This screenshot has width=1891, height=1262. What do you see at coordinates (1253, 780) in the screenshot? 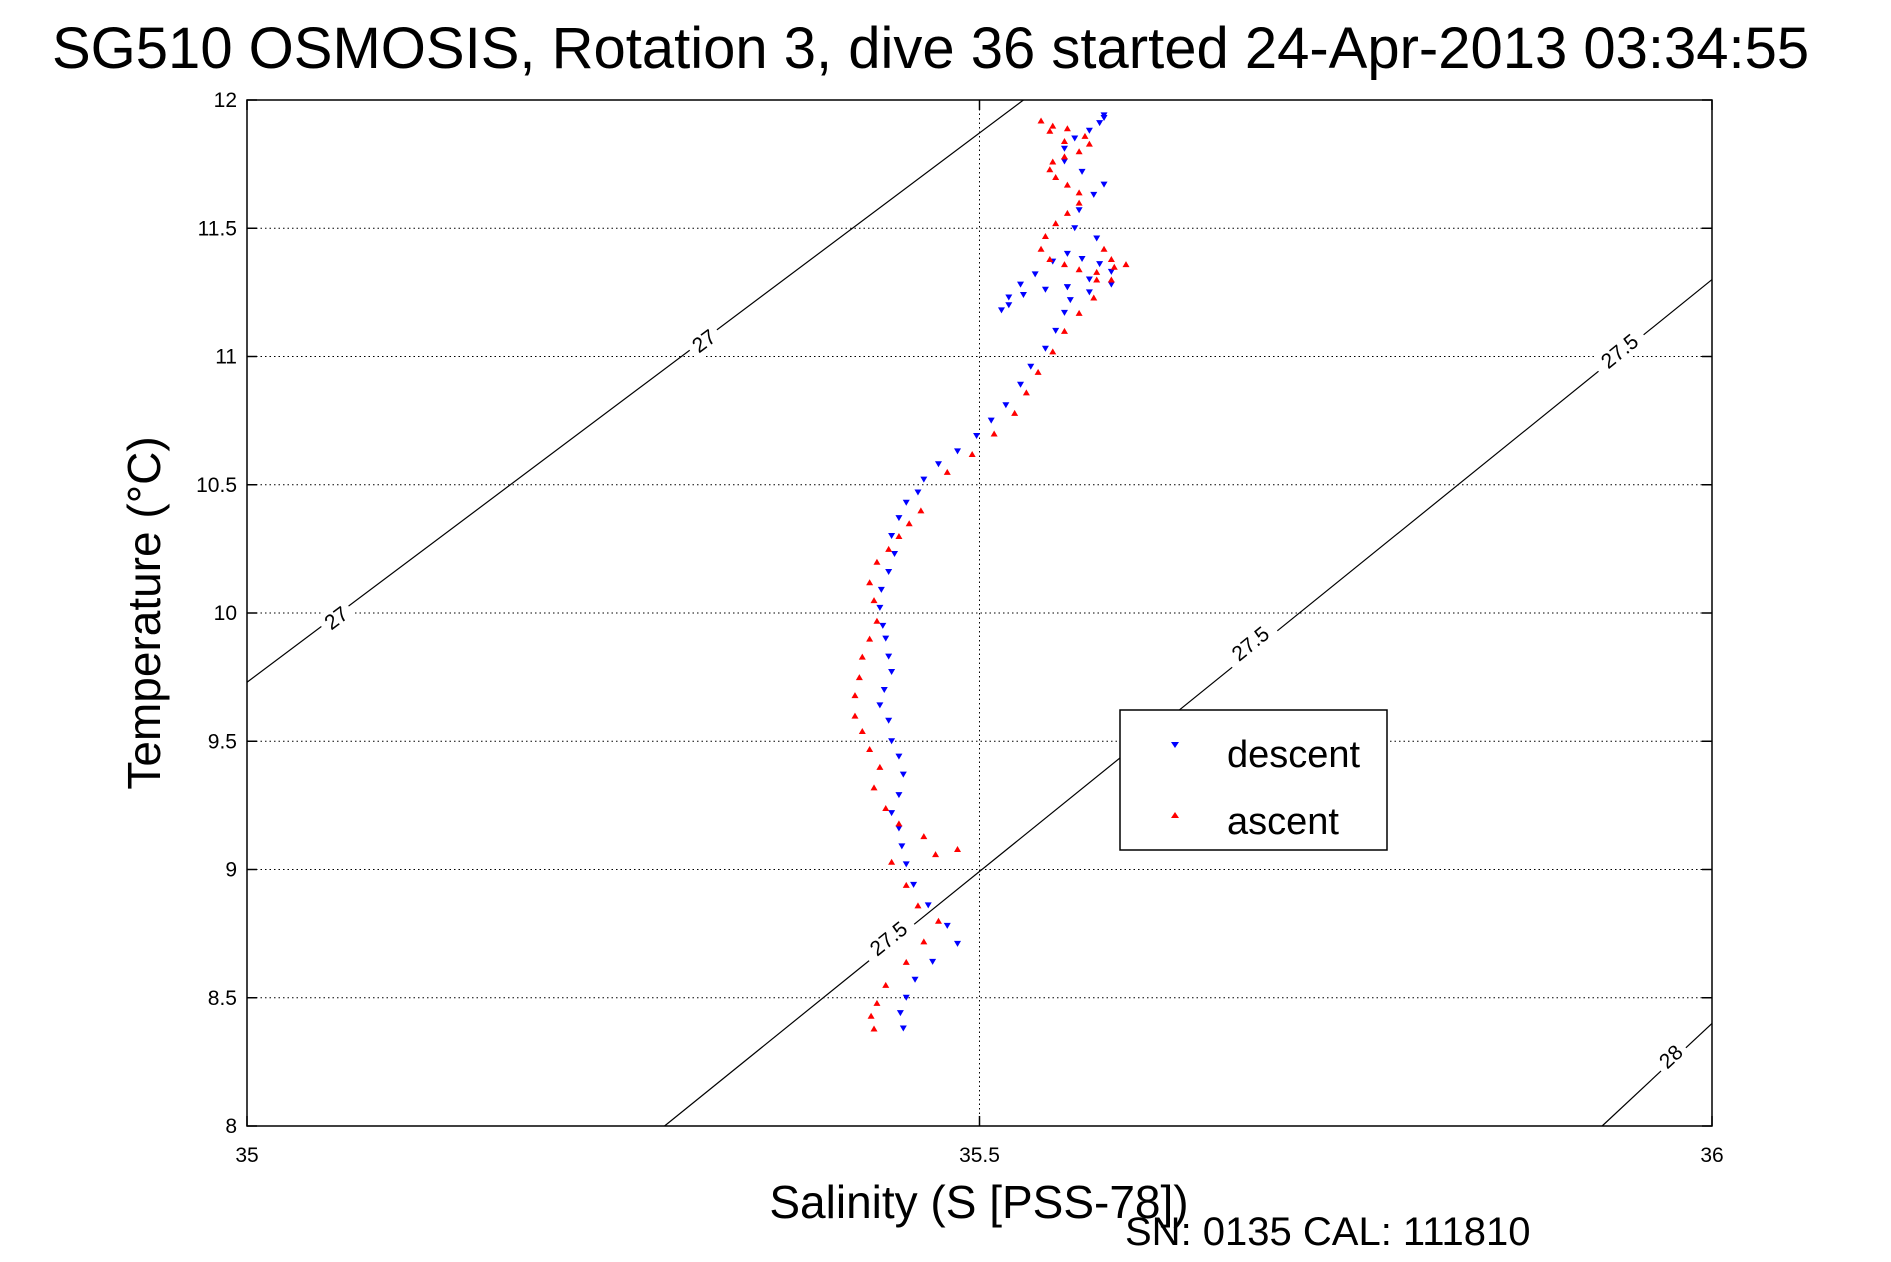
I see `legend-box` at bounding box center [1253, 780].